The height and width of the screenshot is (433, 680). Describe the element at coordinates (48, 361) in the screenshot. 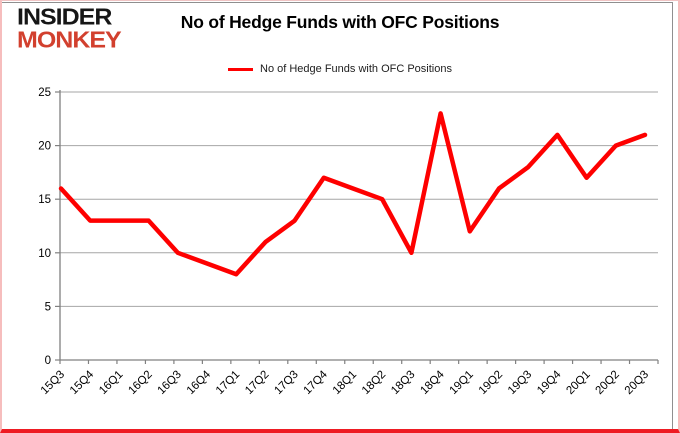

I see `y-tick-label: 0` at that location.